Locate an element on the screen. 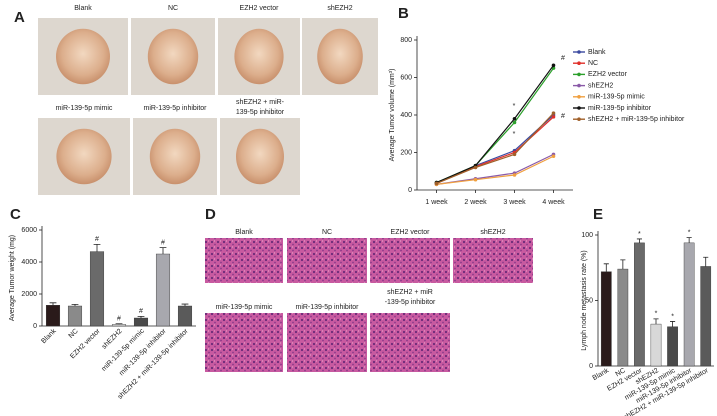  x-tick-label: 4 week is located at coordinates (553, 202).